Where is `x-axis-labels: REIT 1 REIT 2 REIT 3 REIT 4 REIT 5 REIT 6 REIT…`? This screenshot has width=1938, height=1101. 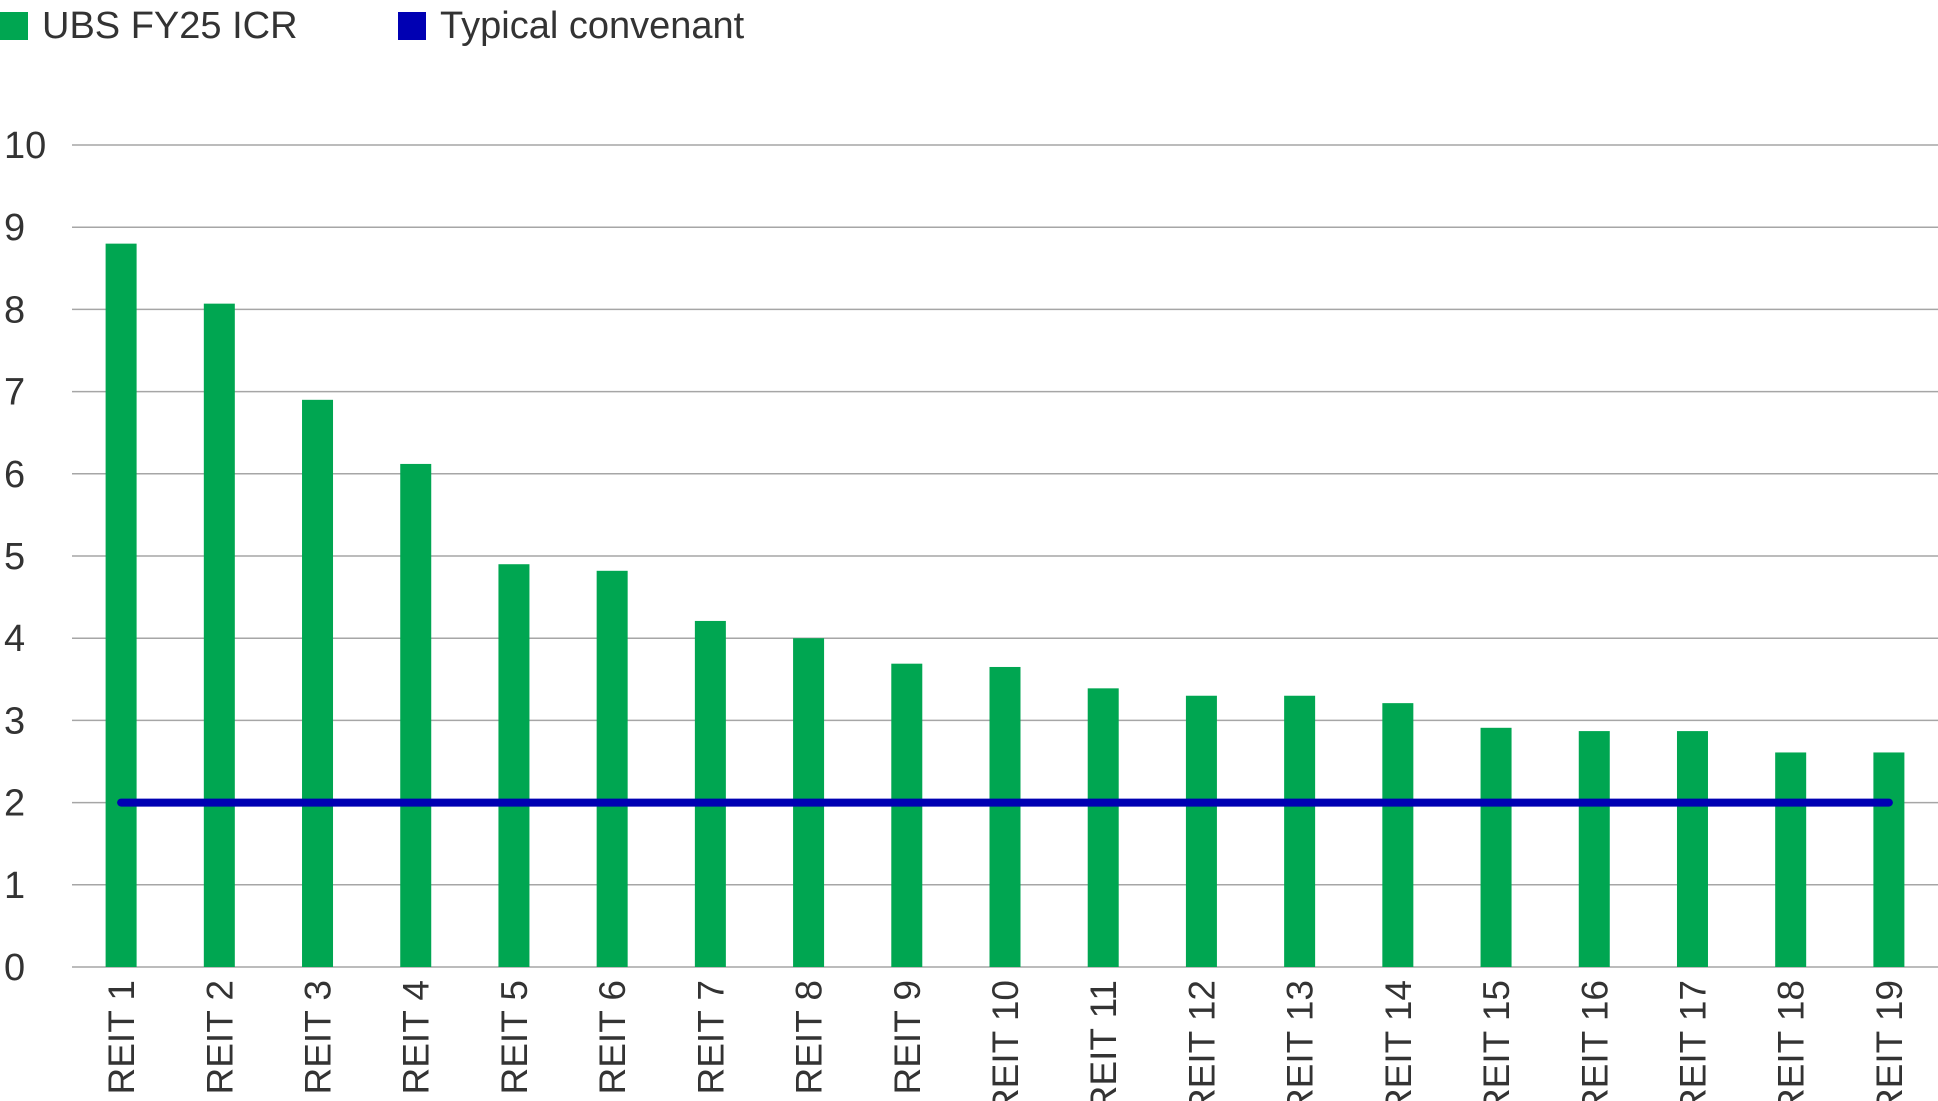 x-axis-labels: REIT 1 REIT 2 REIT 3 REIT 4 REIT 5 REIT 6 REIT… is located at coordinates (1005, 1040).